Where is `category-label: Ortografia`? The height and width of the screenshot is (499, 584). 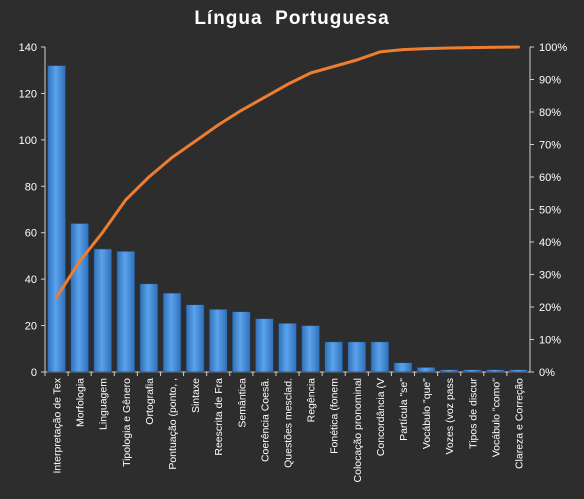 category-label: Ortografia is located at coordinates (150, 401).